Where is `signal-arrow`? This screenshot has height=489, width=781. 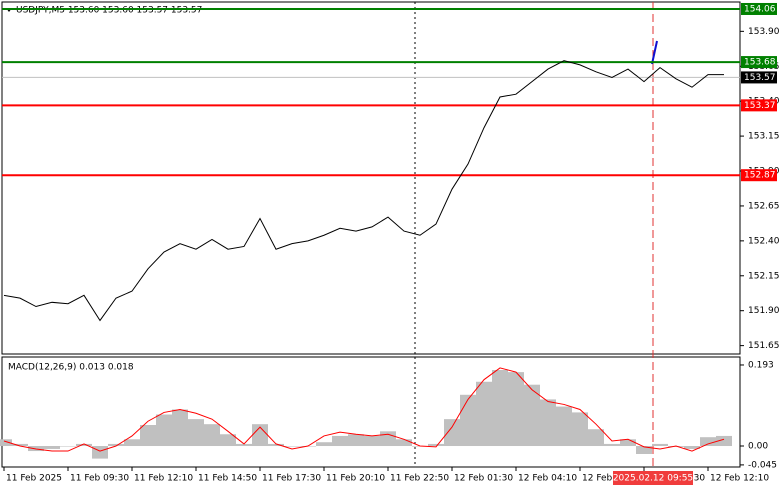 signal-arrow is located at coordinates (654, 52).